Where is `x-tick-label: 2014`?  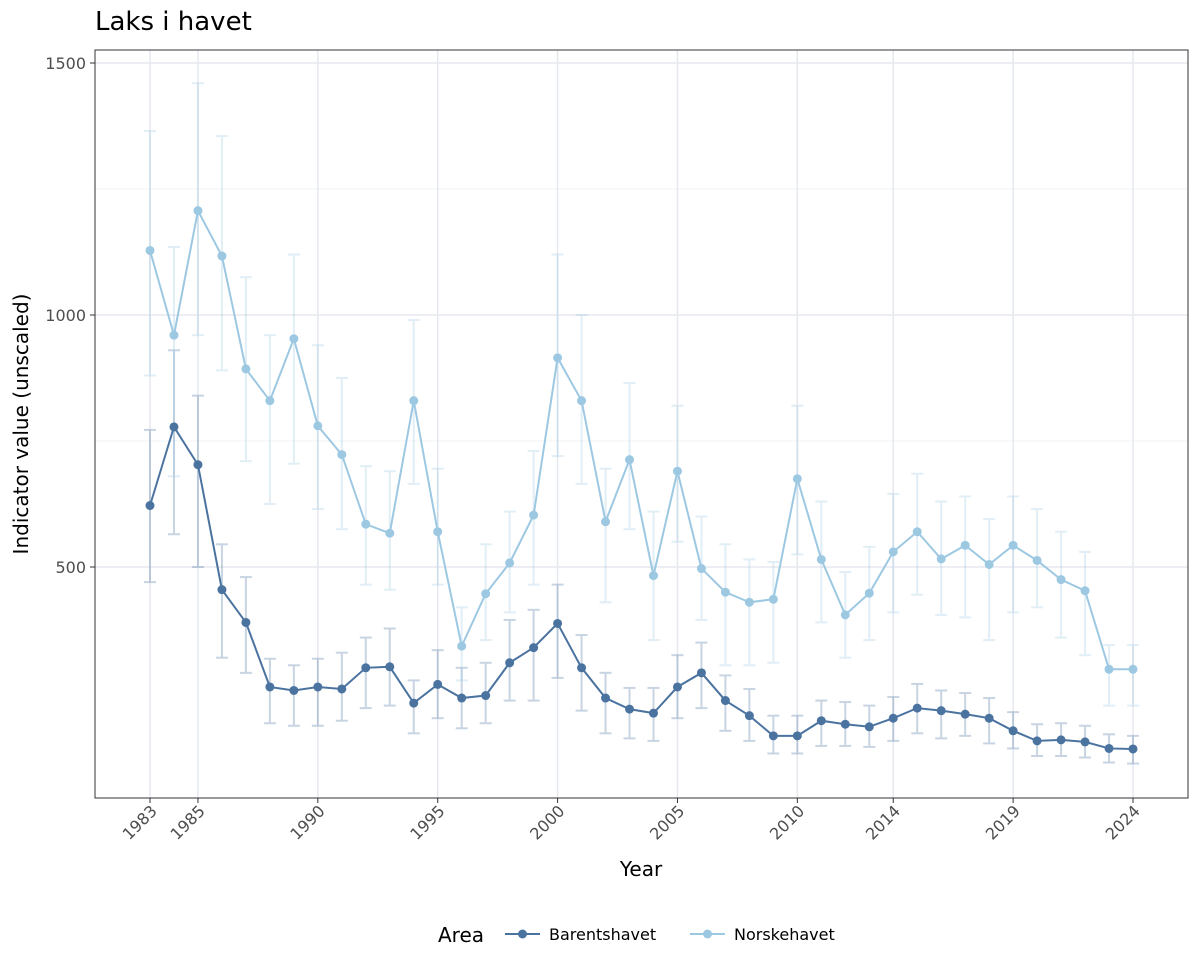
x-tick-label: 2014 is located at coordinates (883, 822).